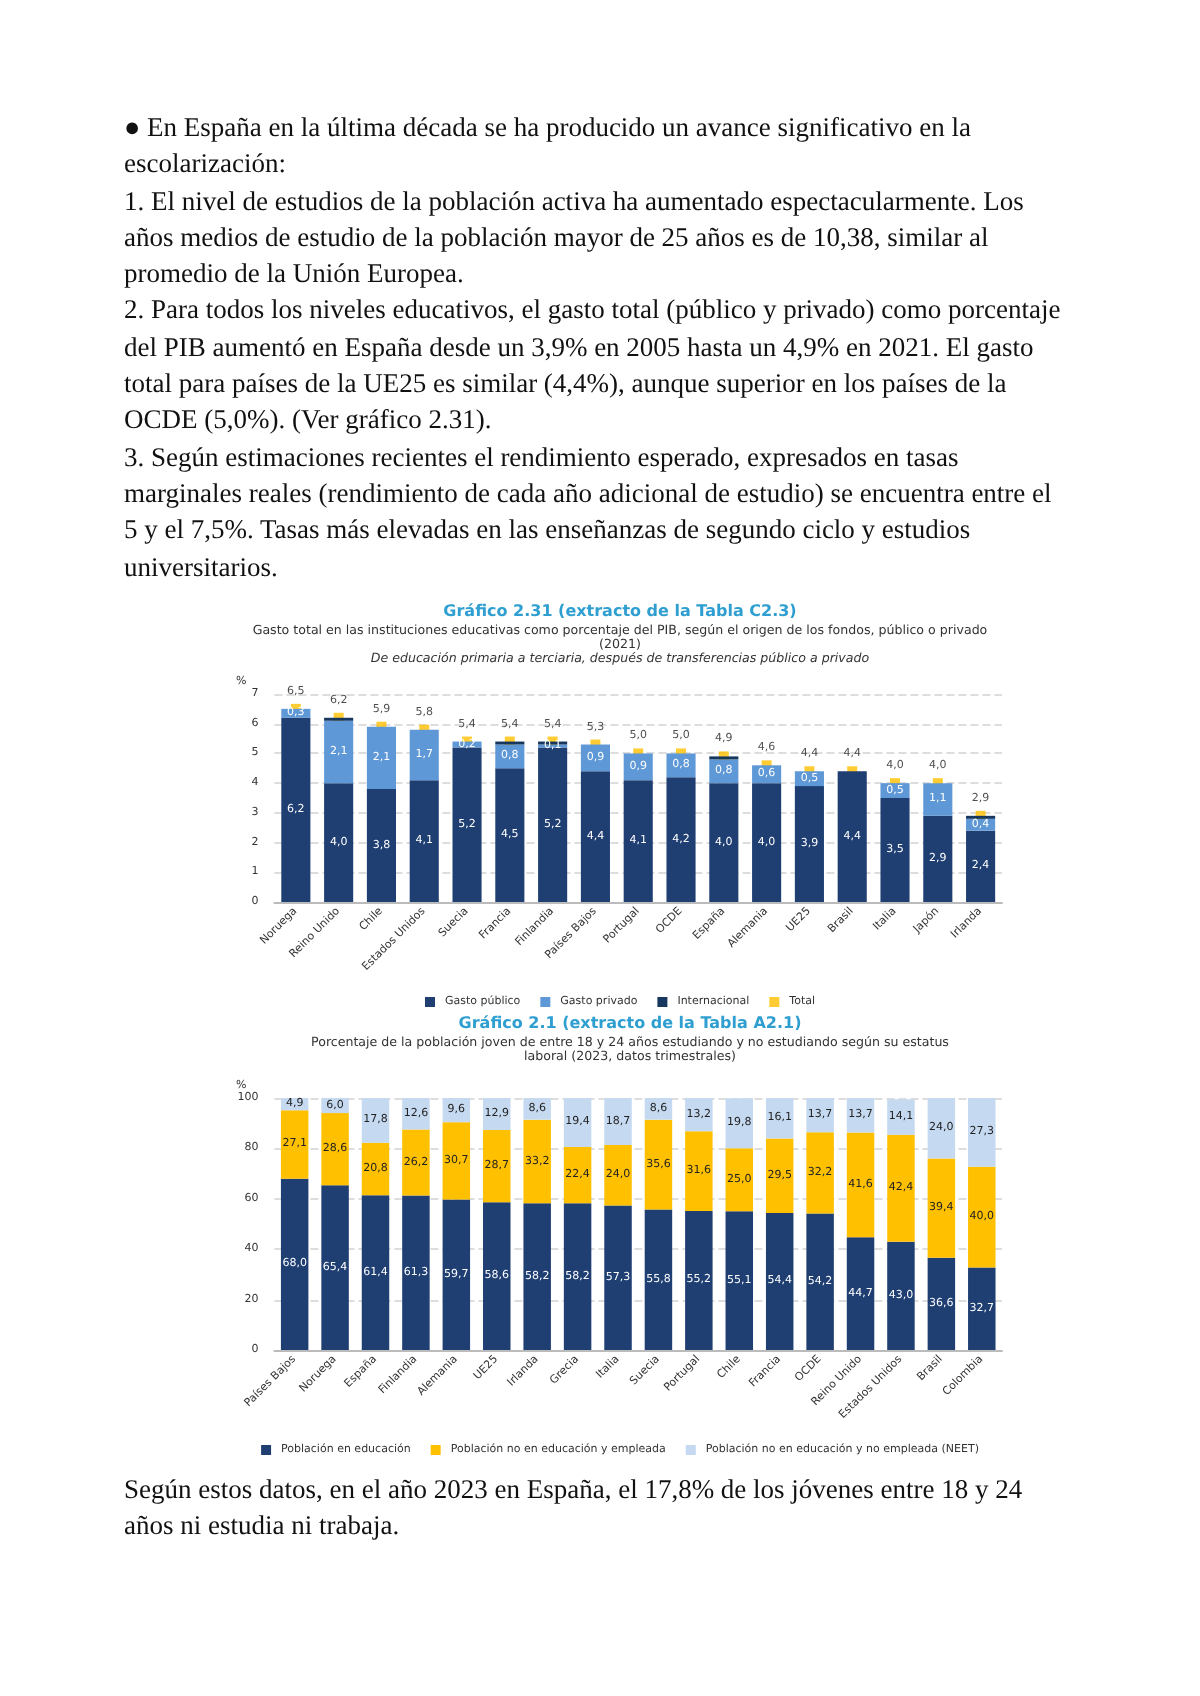 The image size is (1200, 1696). Describe the element at coordinates (593, 365) in the screenshot. I see `text: 2. Para todos los niveles educativos, el gasto total (público y privado) como porcentaje del PIB aumentó en España desde un 3,9% en 2005 hasta un 4,9% en 2021. El gasto total para países de la UE25 es similar (4,4%), aunque superior en los países de la OCDE (5,0%). (Ver gráfico 2.31).` at that location.